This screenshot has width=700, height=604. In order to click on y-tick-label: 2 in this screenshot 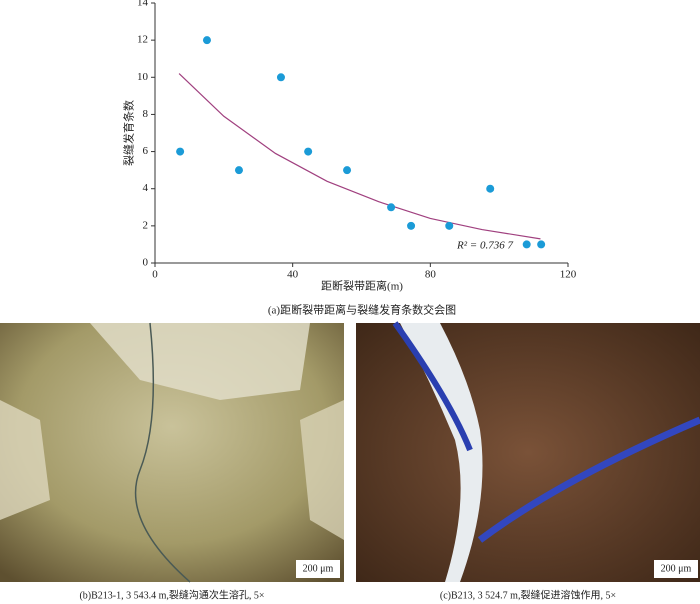, I will do `click(146, 225)`.